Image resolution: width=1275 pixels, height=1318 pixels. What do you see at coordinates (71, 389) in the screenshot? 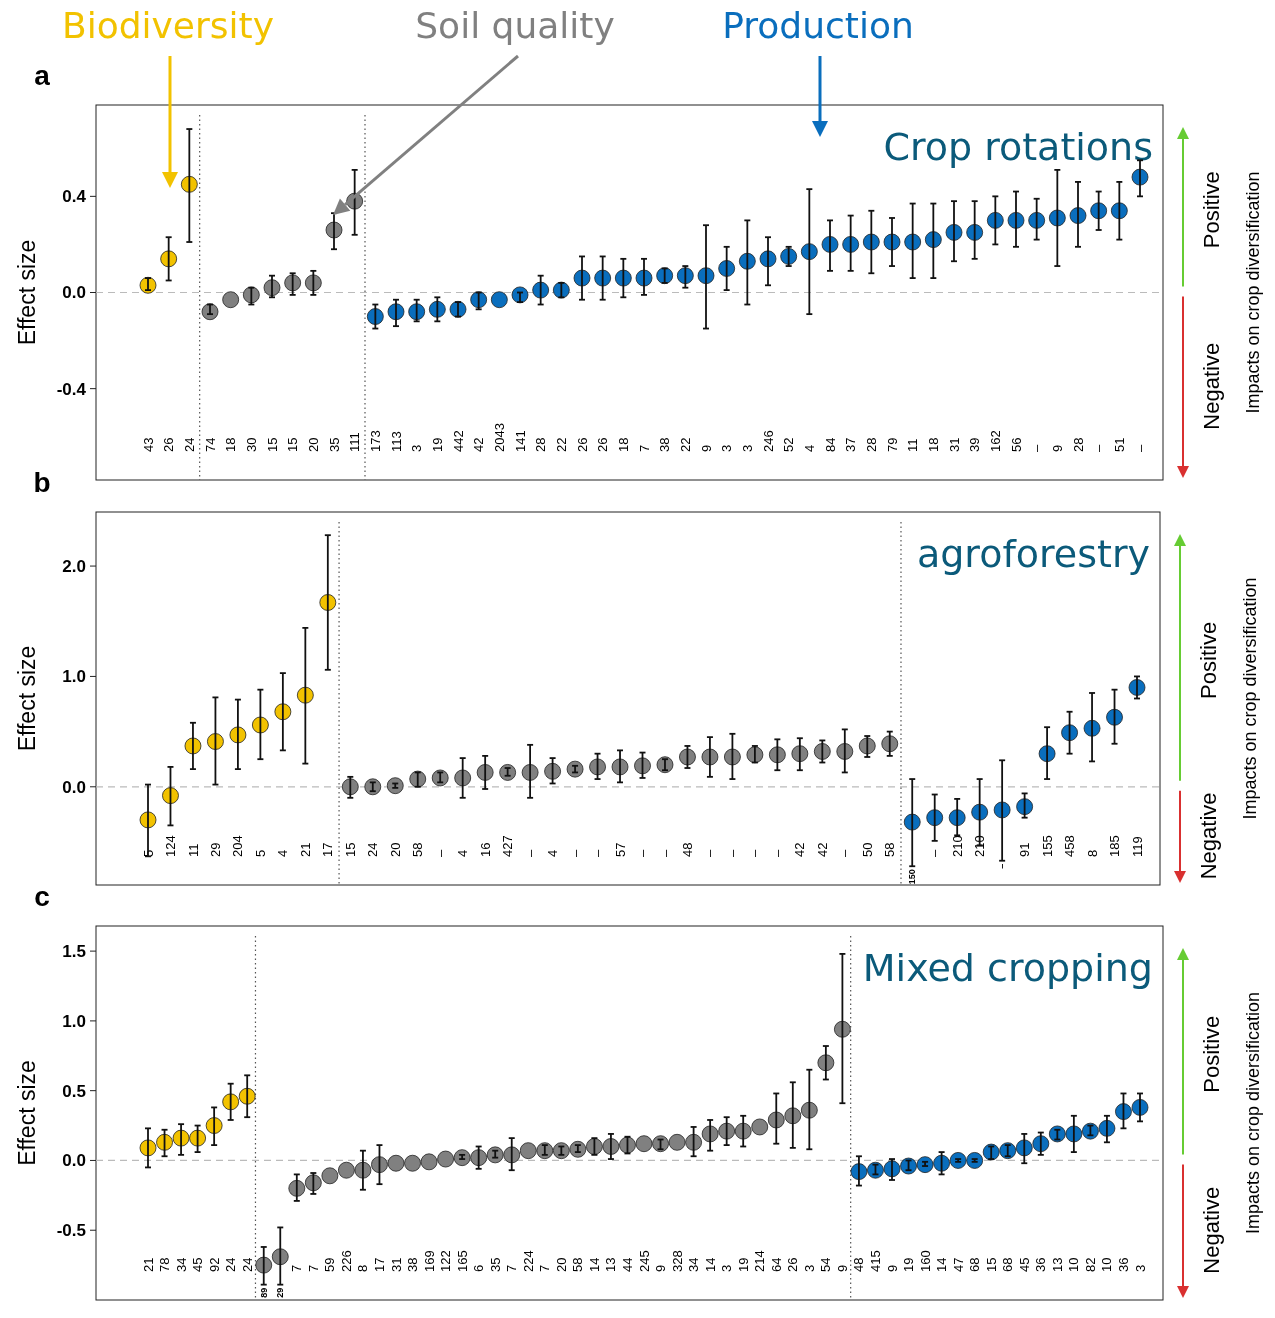
I see `y-tick-label: -0.4` at bounding box center [71, 389].